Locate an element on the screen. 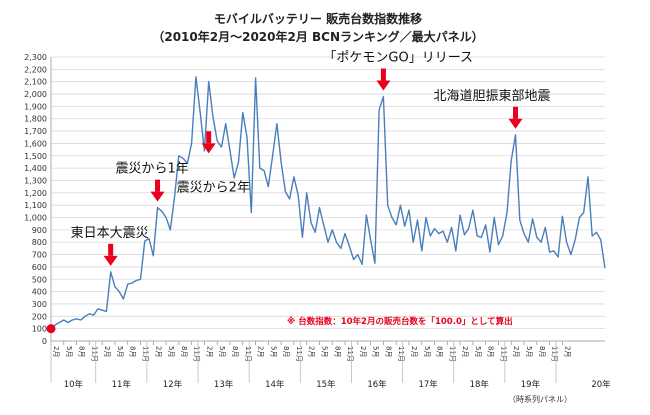 The image size is (650, 415). y-tick-label: 200 is located at coordinates (39, 316).